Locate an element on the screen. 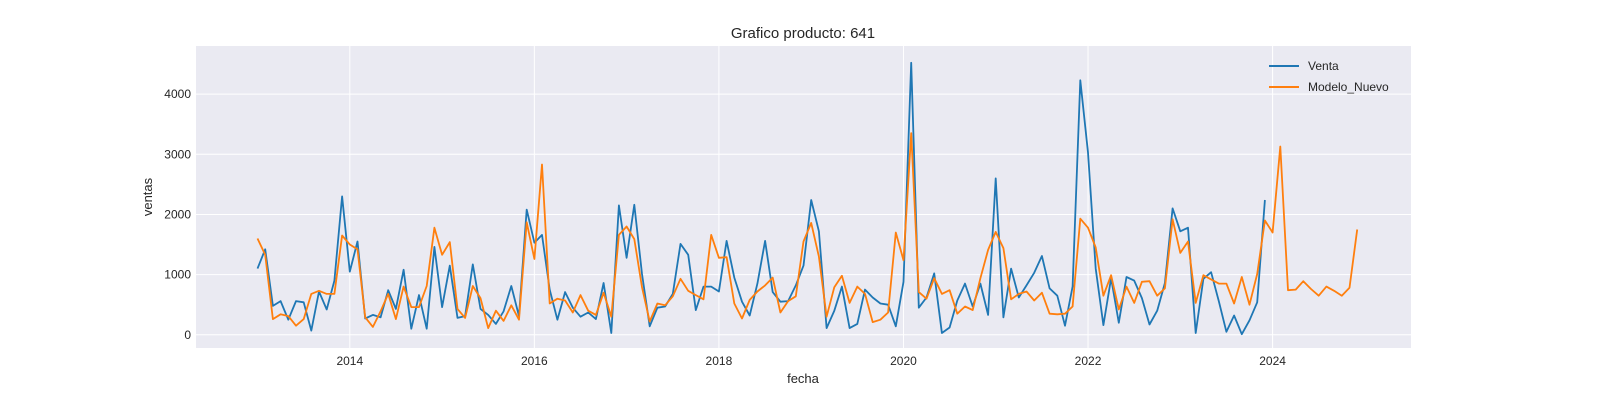  y-axis-label: ventas is located at coordinates (147, 196).